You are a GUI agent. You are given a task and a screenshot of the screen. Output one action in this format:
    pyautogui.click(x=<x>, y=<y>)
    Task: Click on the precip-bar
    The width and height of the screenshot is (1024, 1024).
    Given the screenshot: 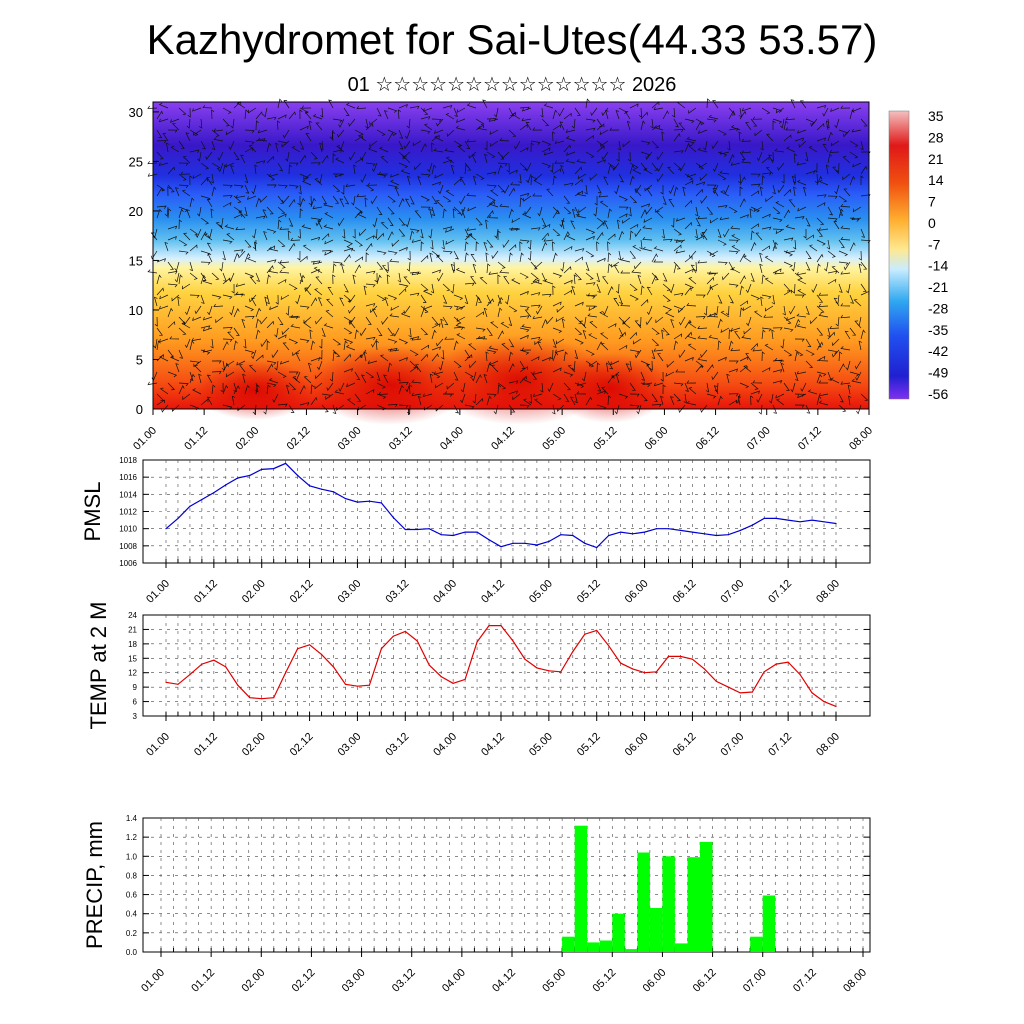 What is the action you would take?
    pyautogui.click(x=618, y=932)
    